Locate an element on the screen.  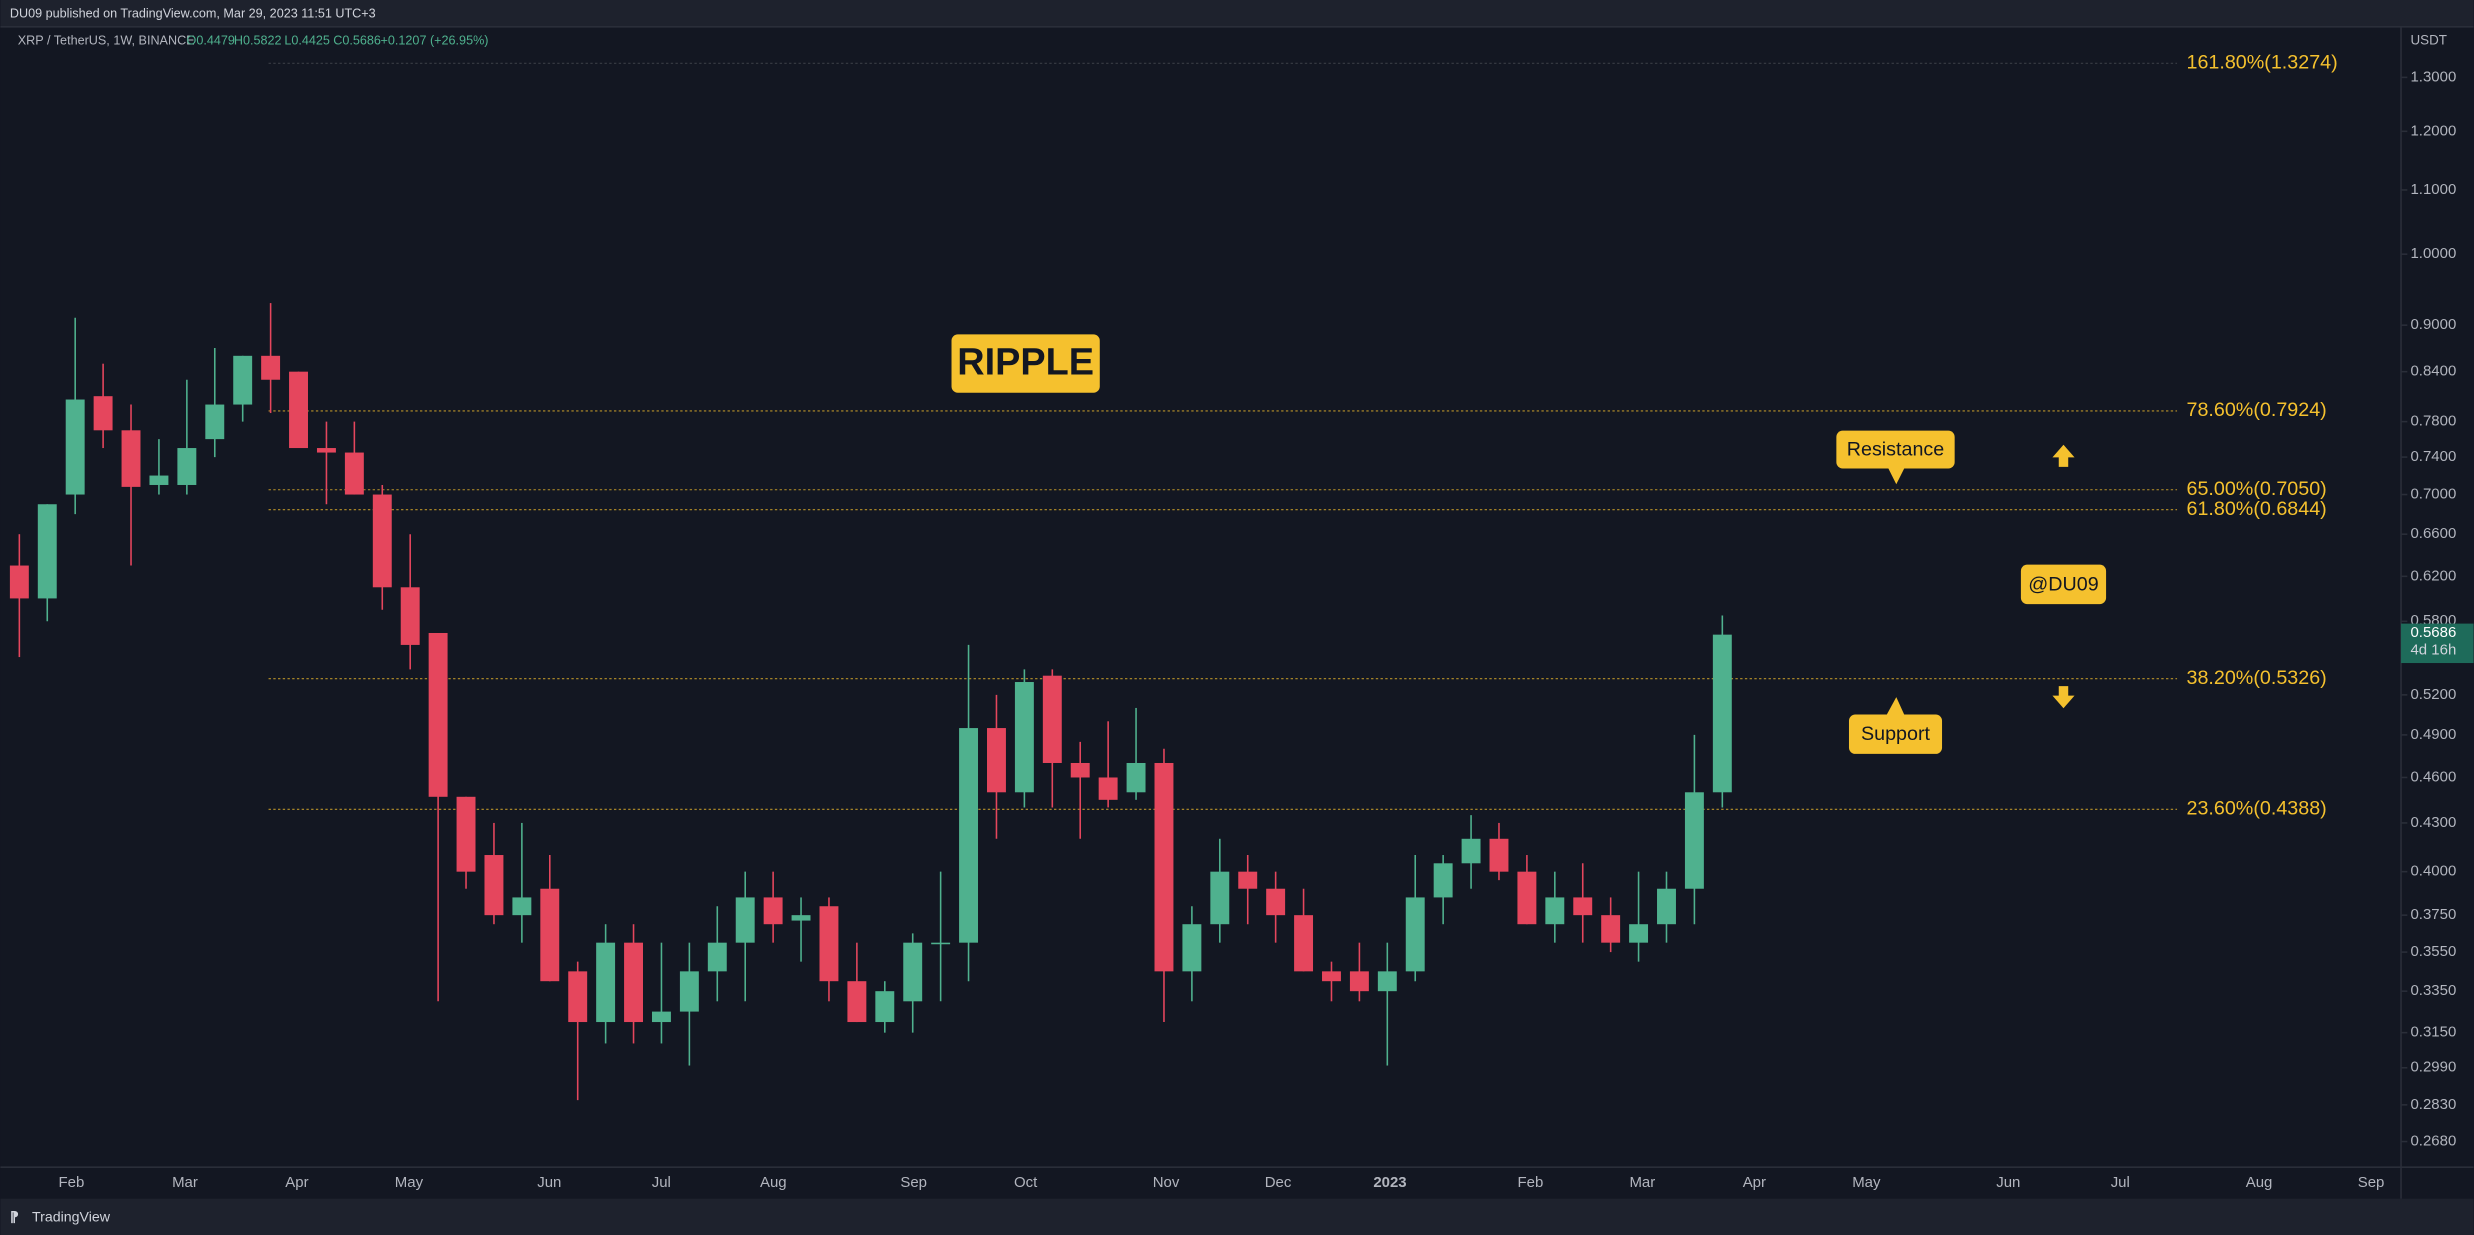
y-tick-label: 1.2000 is located at coordinates (2433, 130).